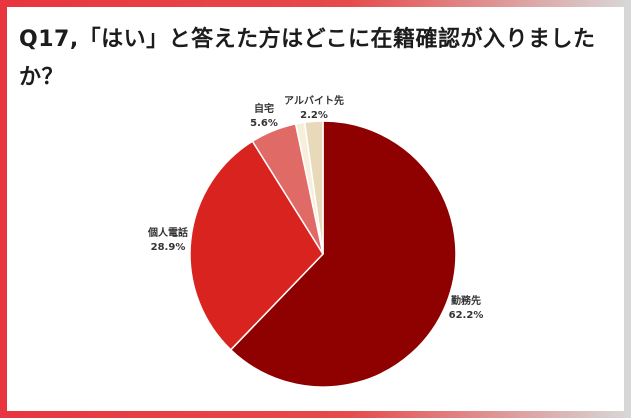 The height and width of the screenshot is (418, 631). What do you see at coordinates (168, 247) in the screenshot?
I see `slice-value-label: 28.9%` at bounding box center [168, 247].